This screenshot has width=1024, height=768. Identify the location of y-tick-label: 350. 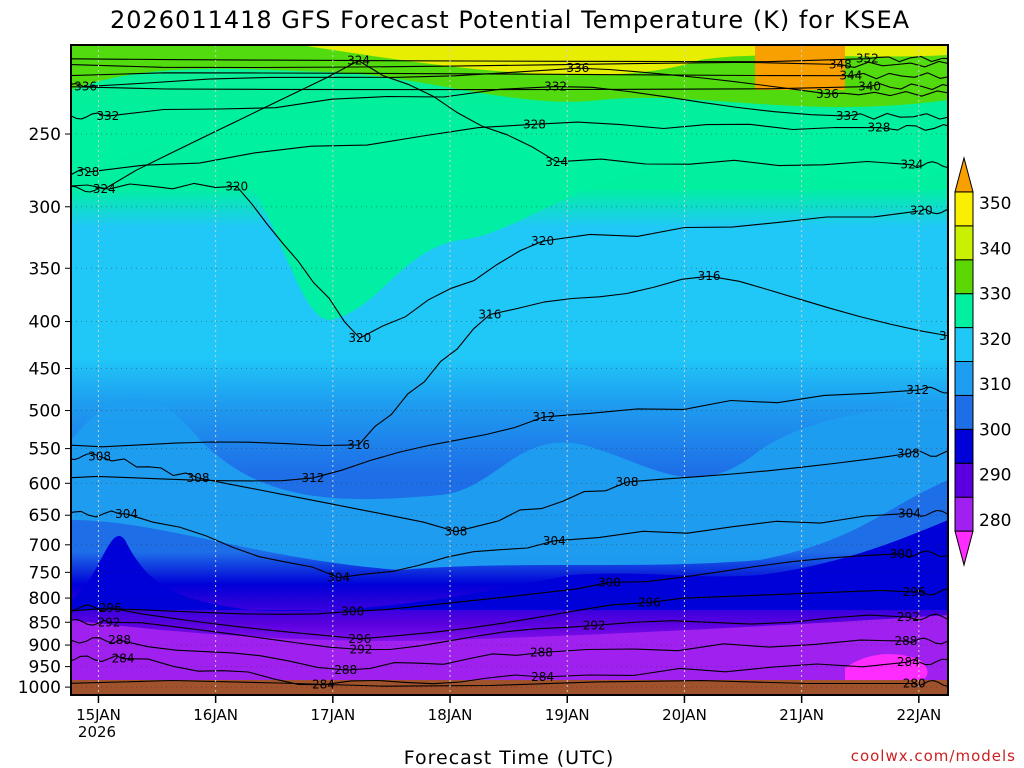
(45, 269).